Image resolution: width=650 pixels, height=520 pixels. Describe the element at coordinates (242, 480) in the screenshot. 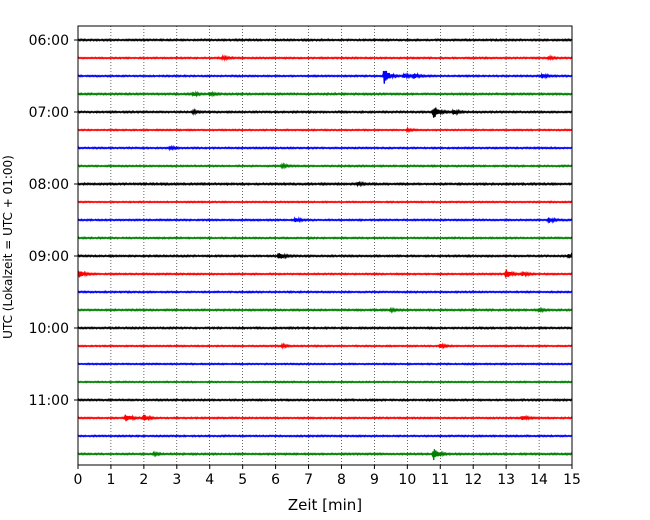

I see `x-tick-label-5: 5` at that location.